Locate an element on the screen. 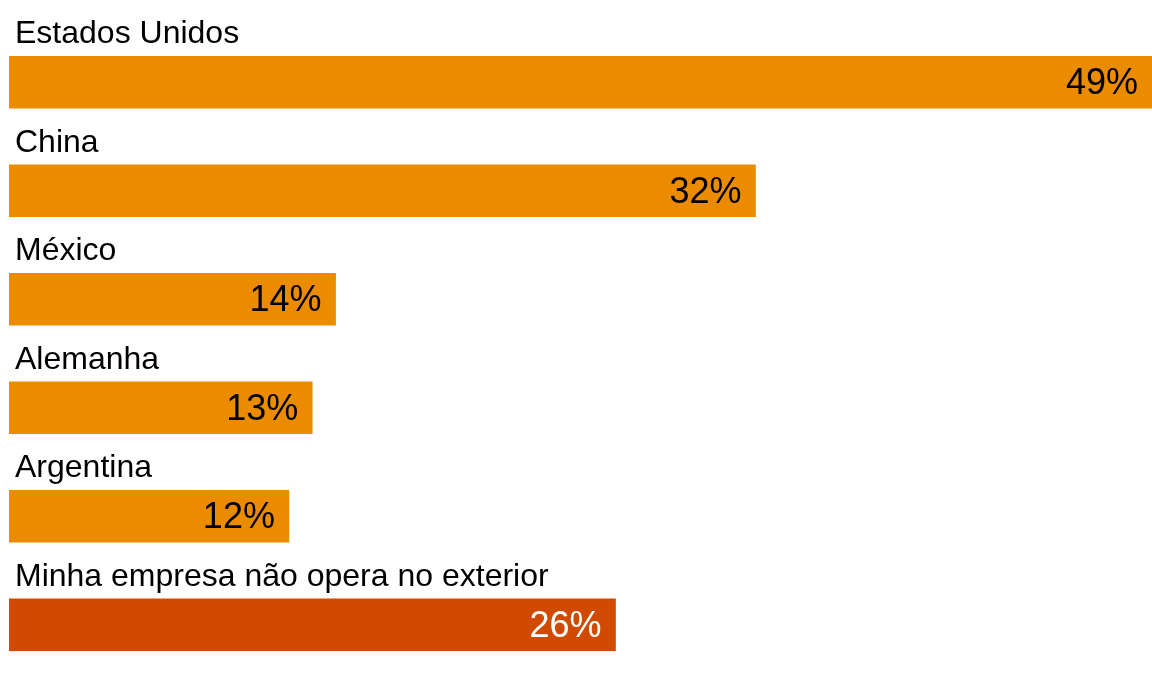 The height and width of the screenshot is (679, 1152). y-tick-label: Estados Unidos is located at coordinates (127, 32).